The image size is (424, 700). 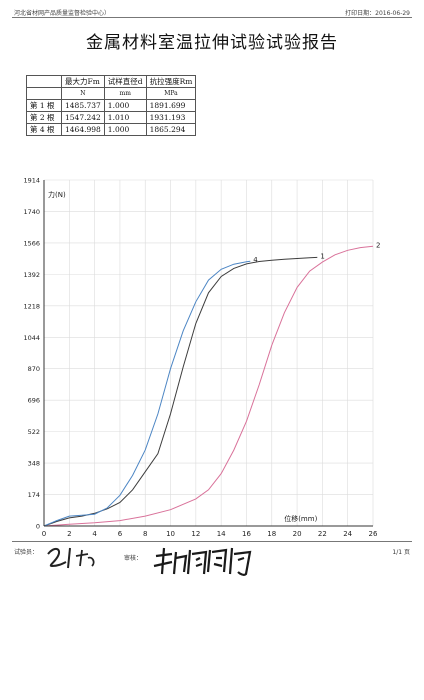 I want to click on series-label-4: 4, so click(x=255, y=260).